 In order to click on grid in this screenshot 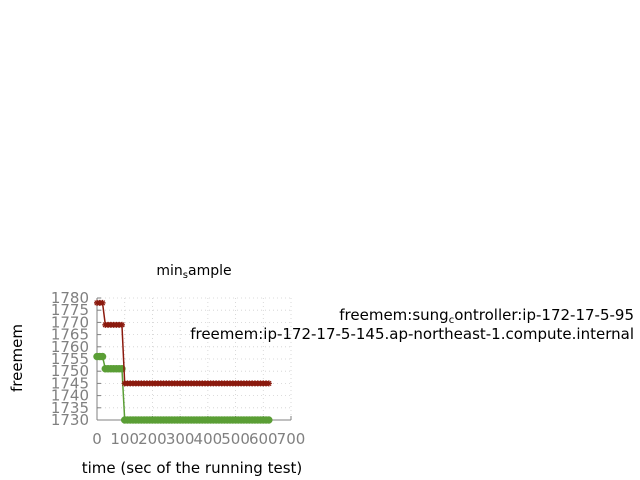, I will do `click(194, 359)`.